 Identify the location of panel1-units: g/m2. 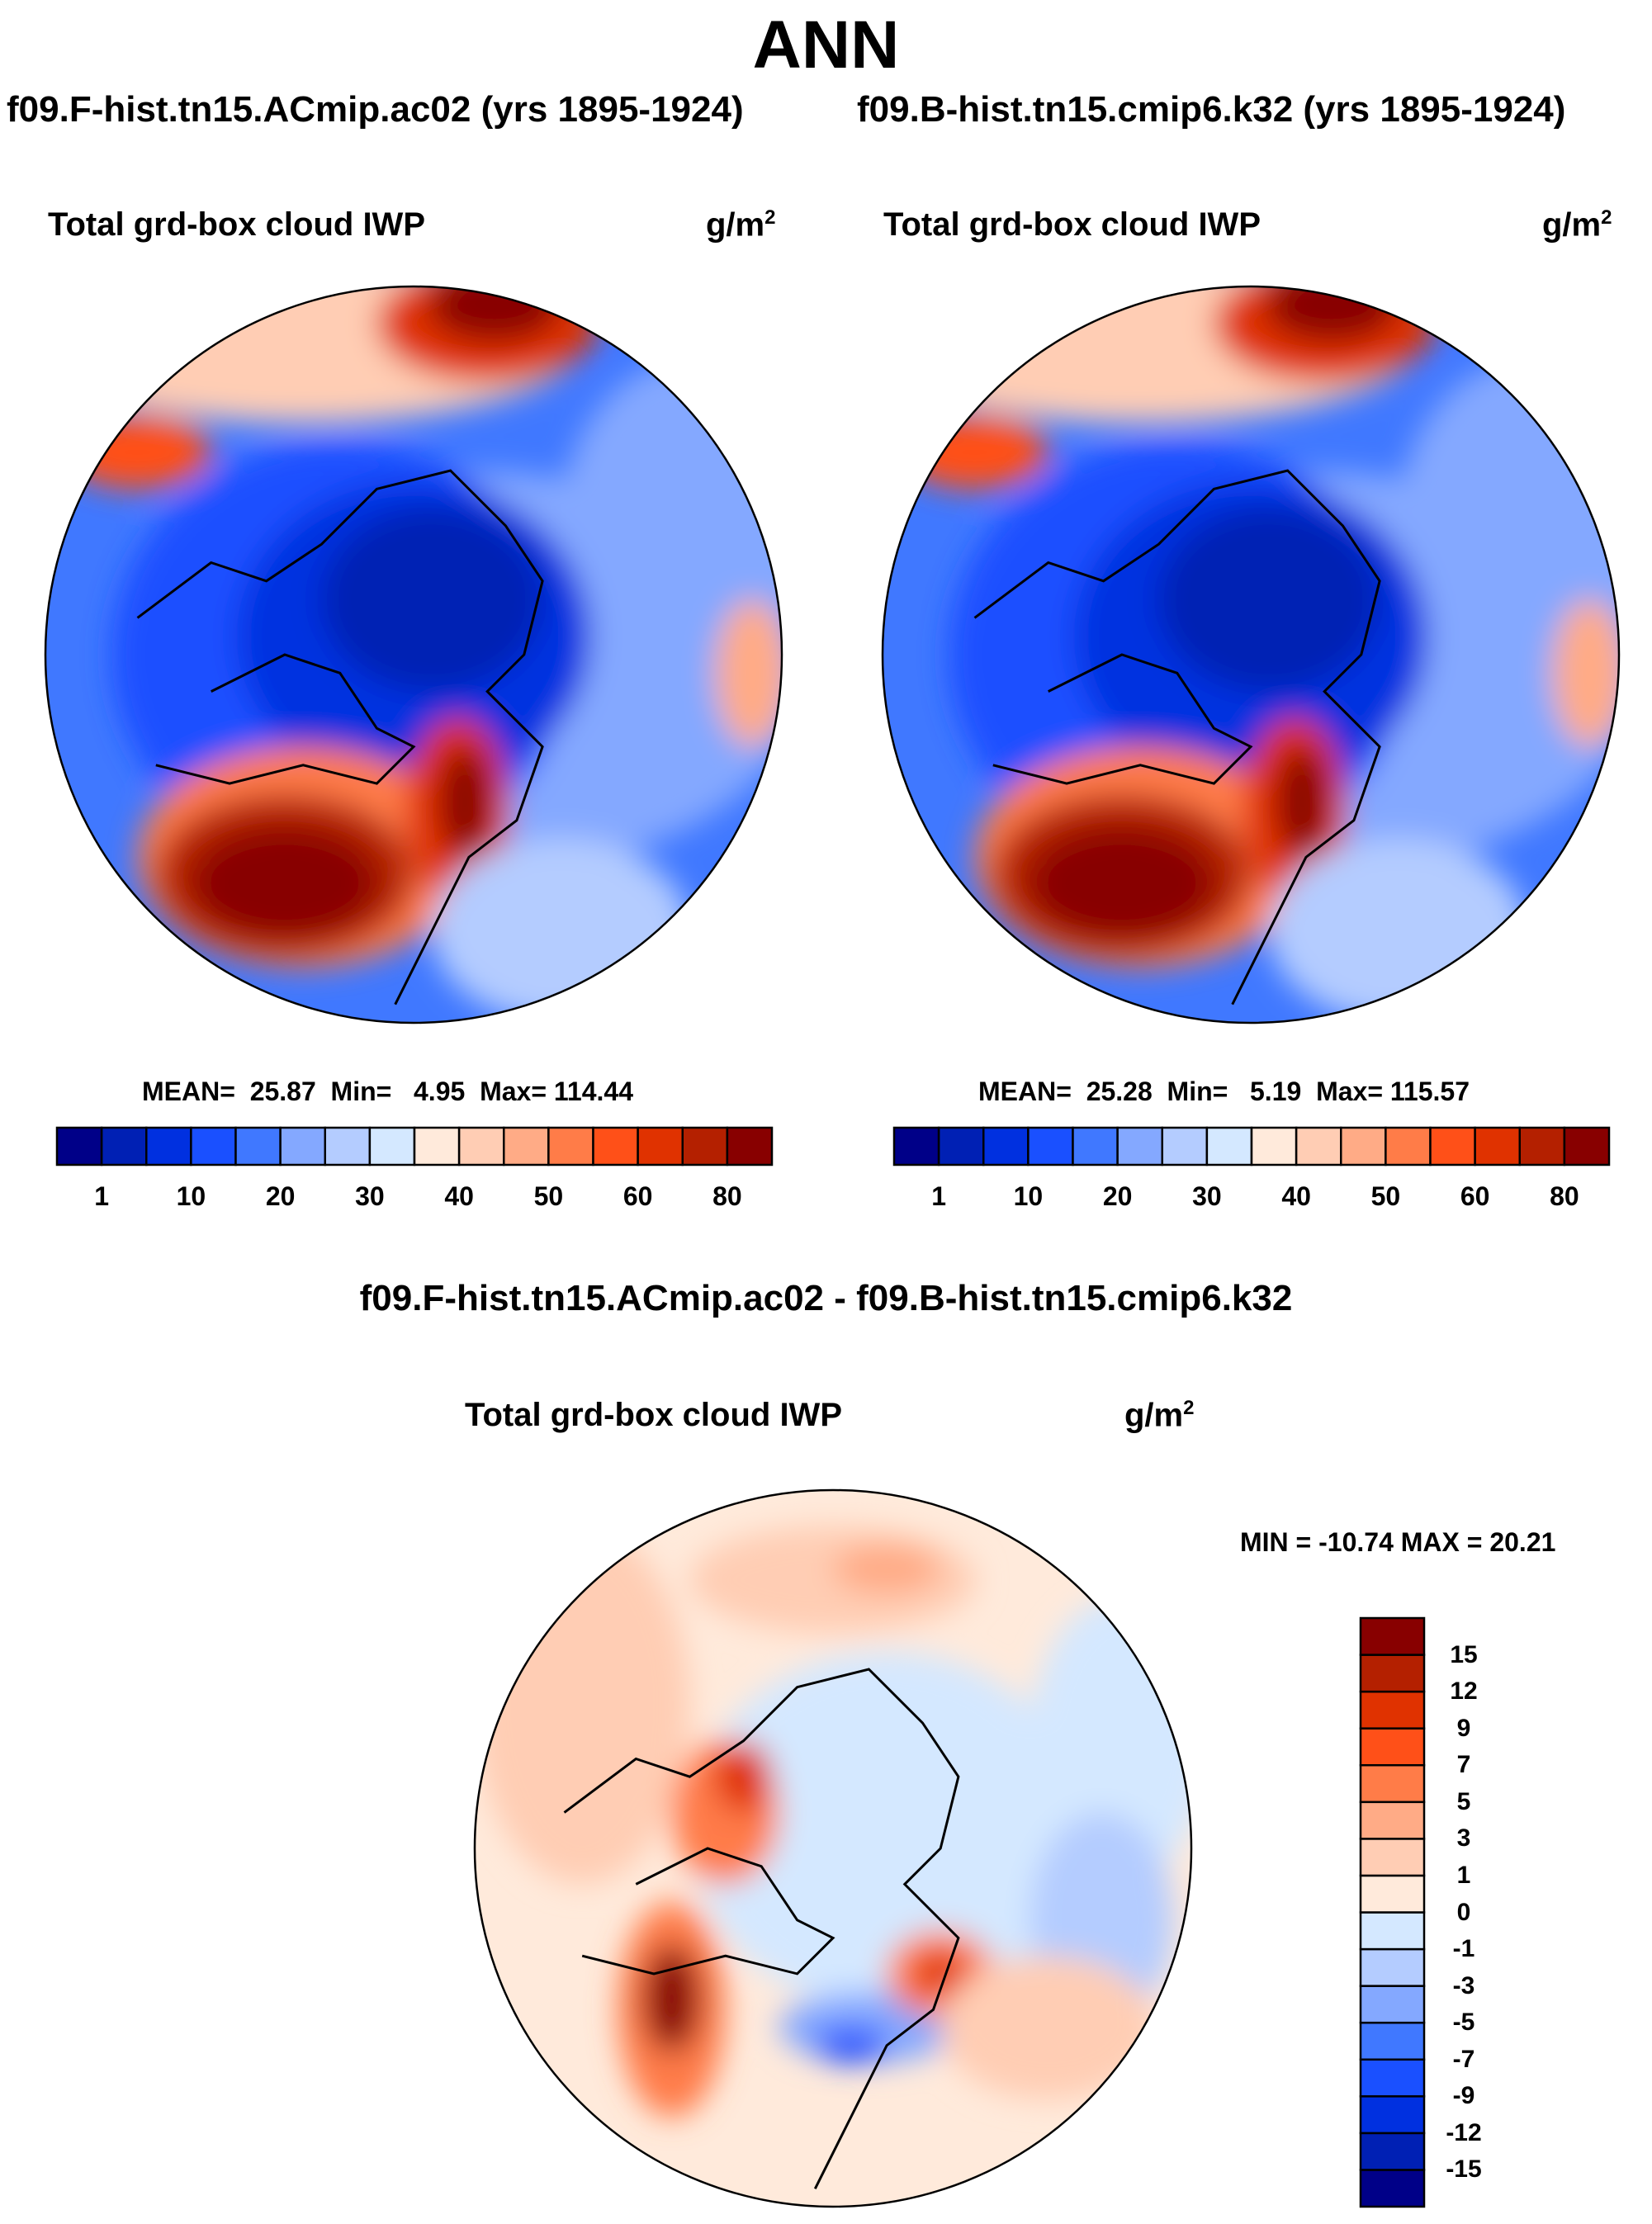
(741, 225).